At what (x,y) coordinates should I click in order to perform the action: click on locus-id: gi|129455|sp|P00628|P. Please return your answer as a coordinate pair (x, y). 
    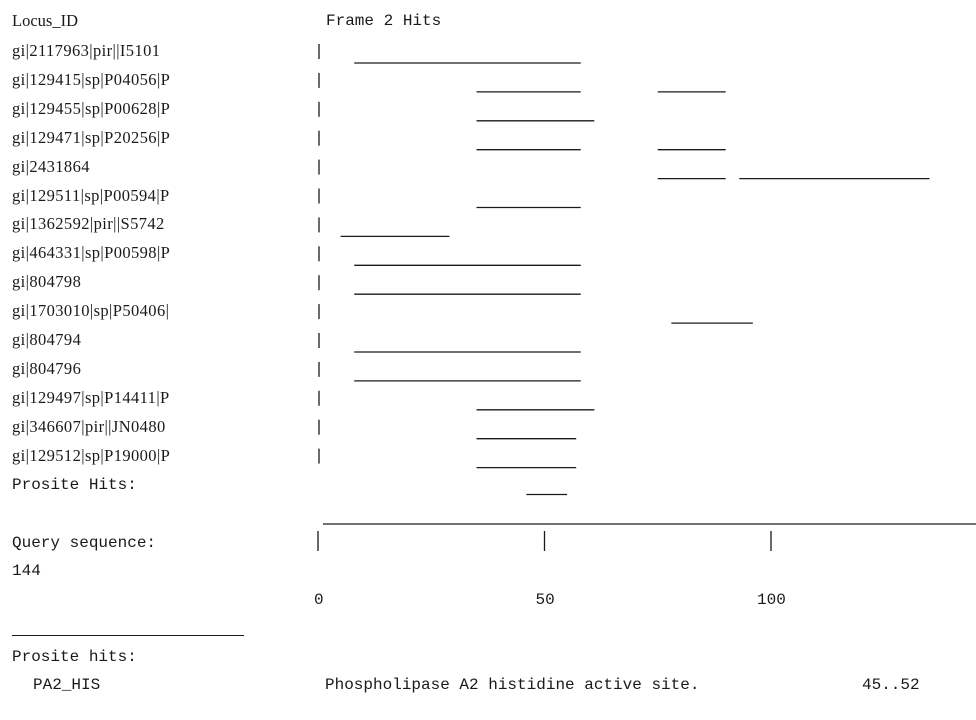
    Looking at the image, I should click on (91, 108).